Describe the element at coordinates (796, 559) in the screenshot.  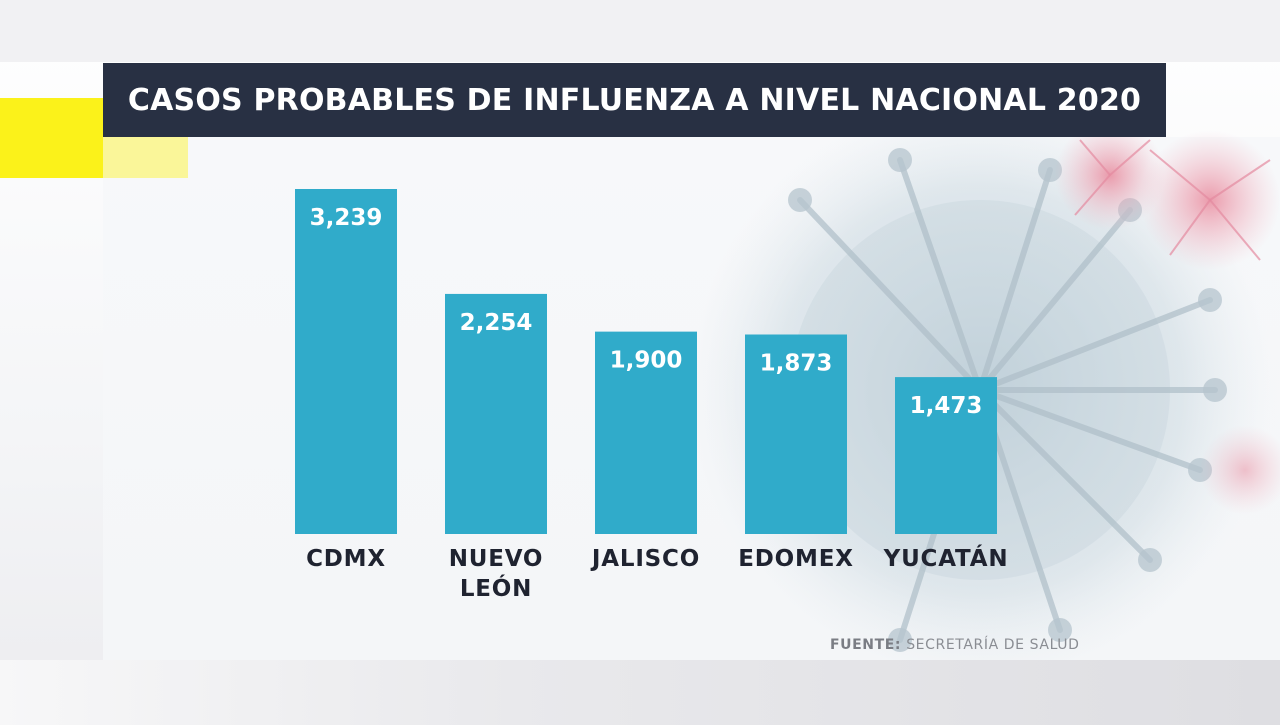
I see `category-label-3: EDOMEX` at that location.